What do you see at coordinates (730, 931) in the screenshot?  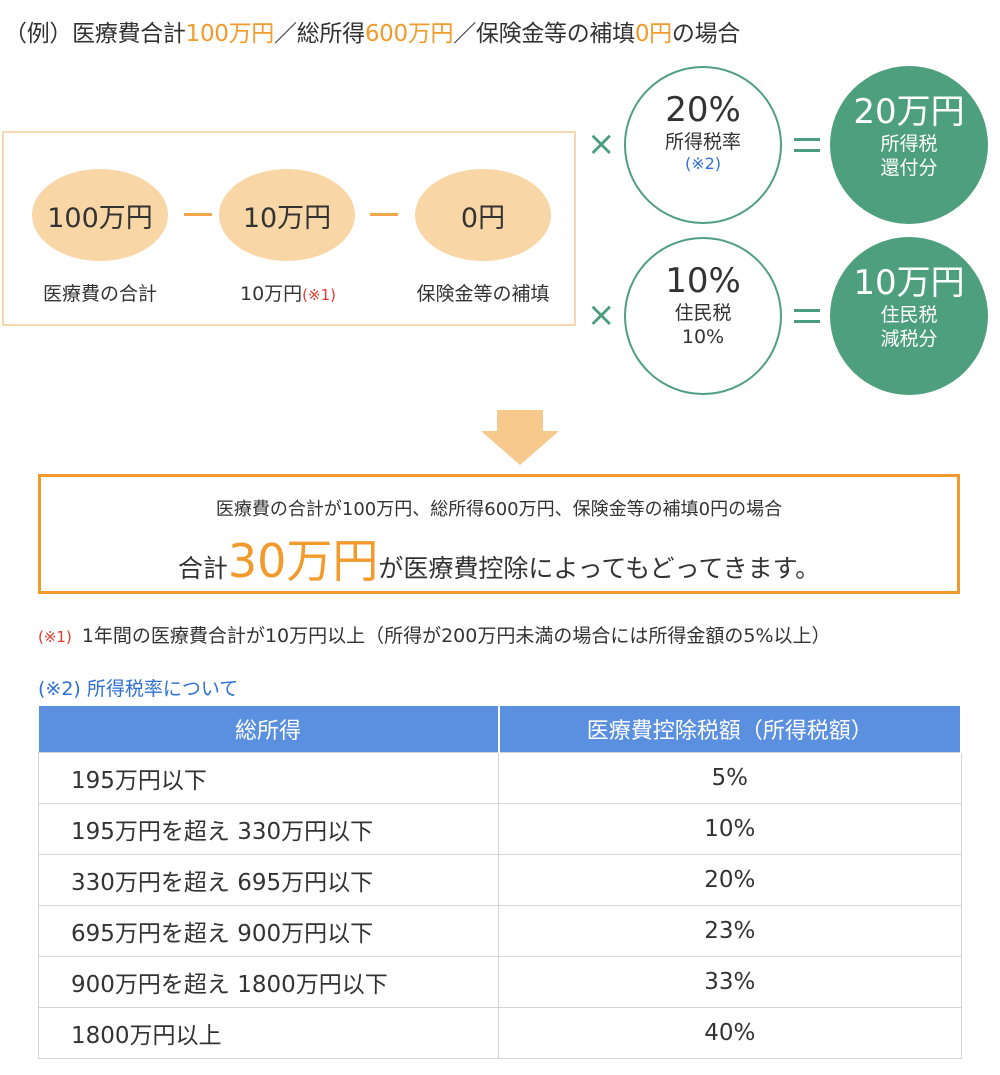 I see `tax-rate-cell: 23%` at bounding box center [730, 931].